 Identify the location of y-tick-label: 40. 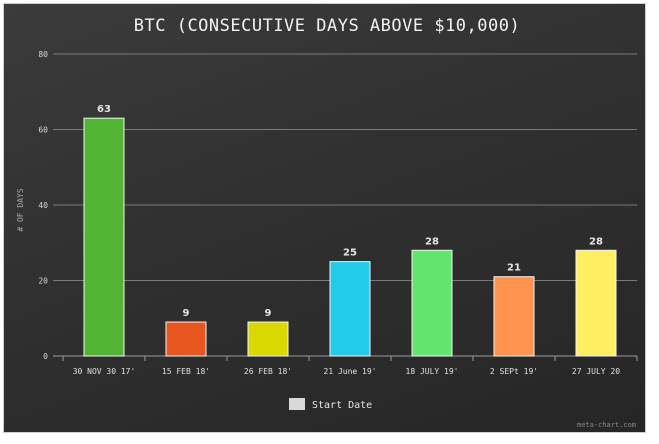
(43, 205).